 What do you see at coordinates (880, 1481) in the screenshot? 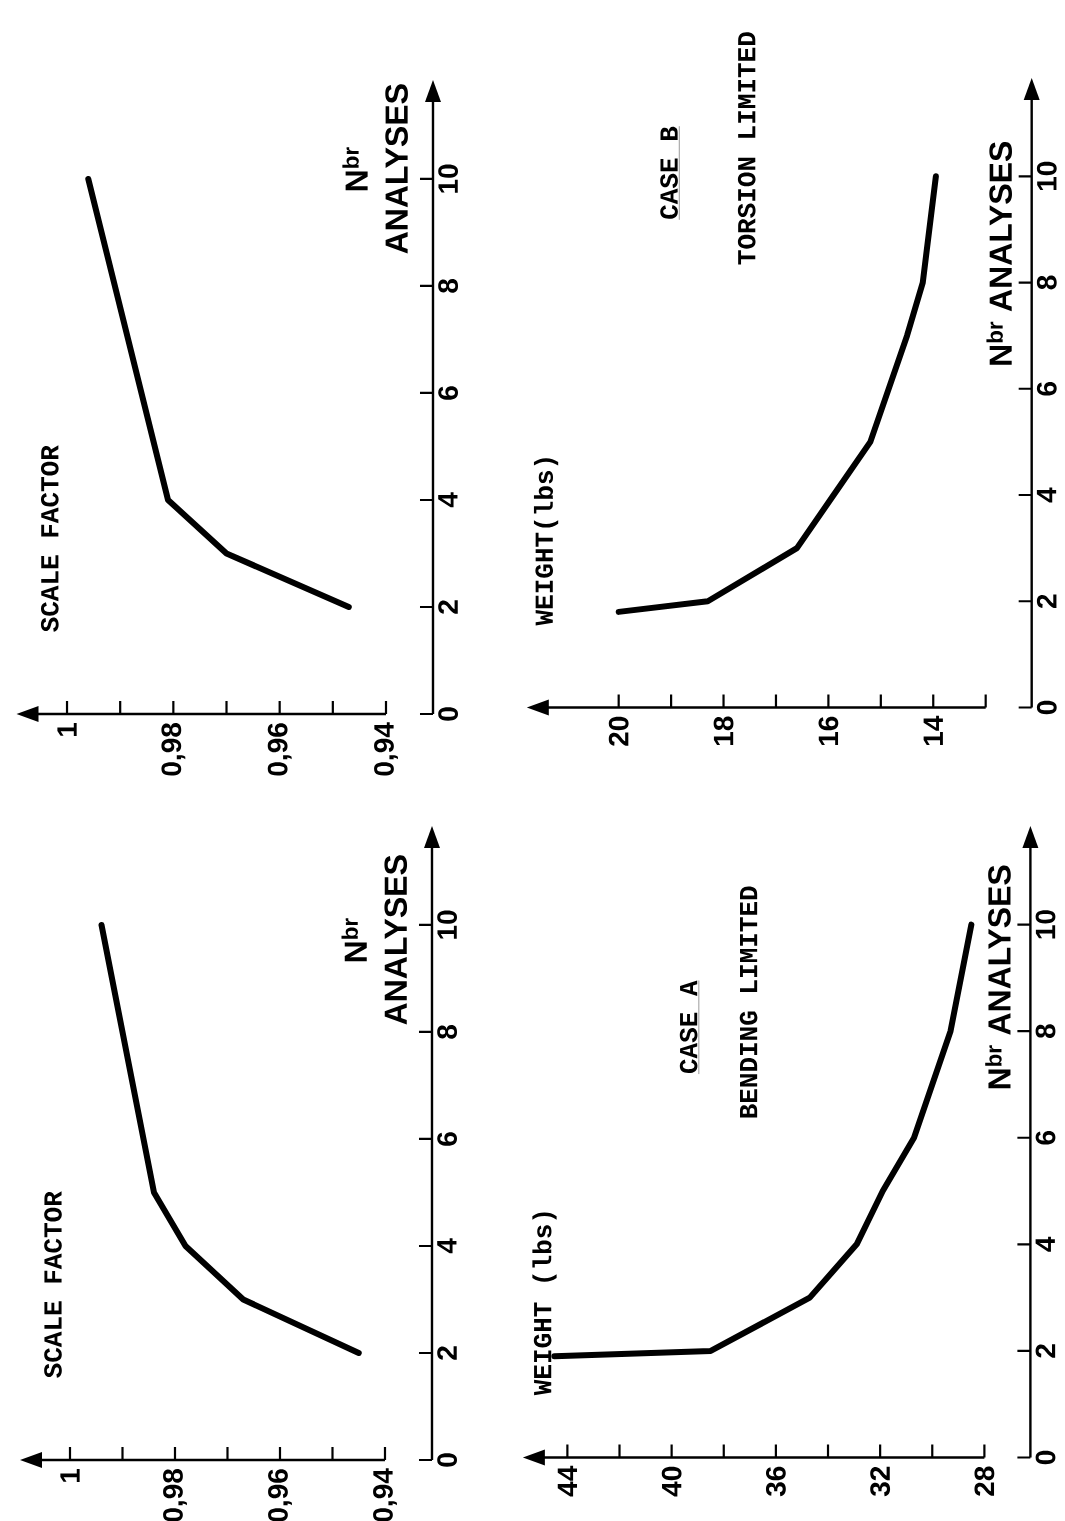
I see `x-tick-label: 32` at bounding box center [880, 1481].